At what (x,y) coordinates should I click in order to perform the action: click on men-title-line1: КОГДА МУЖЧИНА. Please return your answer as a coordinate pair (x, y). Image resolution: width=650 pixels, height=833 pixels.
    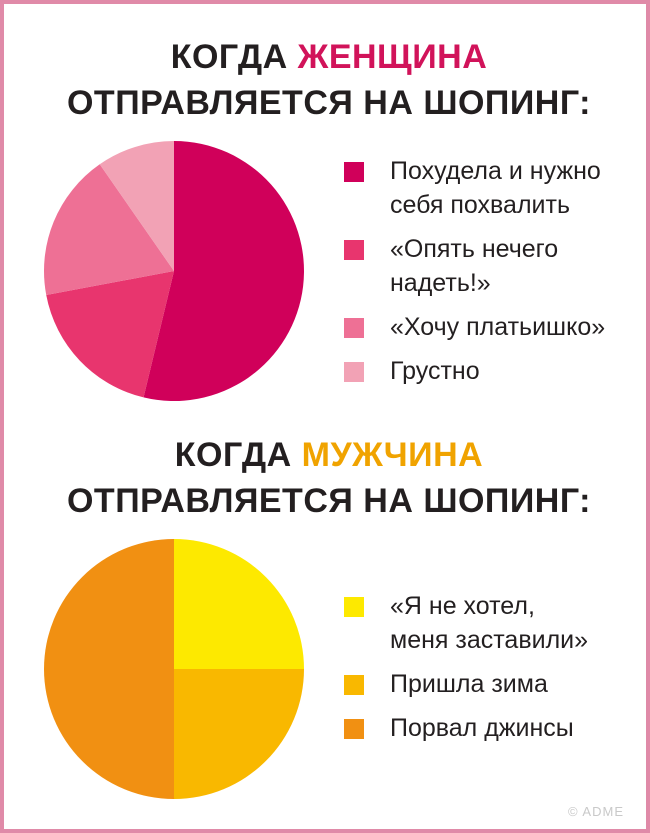
    Looking at the image, I should click on (327, 455).